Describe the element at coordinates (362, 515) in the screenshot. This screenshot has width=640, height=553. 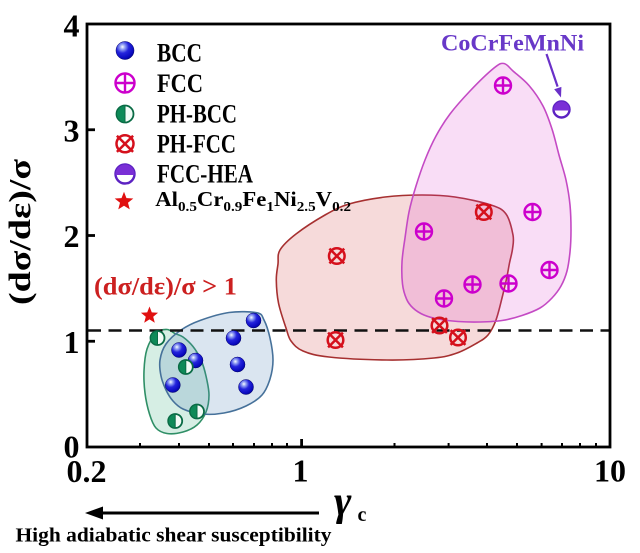
I see `svg-text: c` at that location.